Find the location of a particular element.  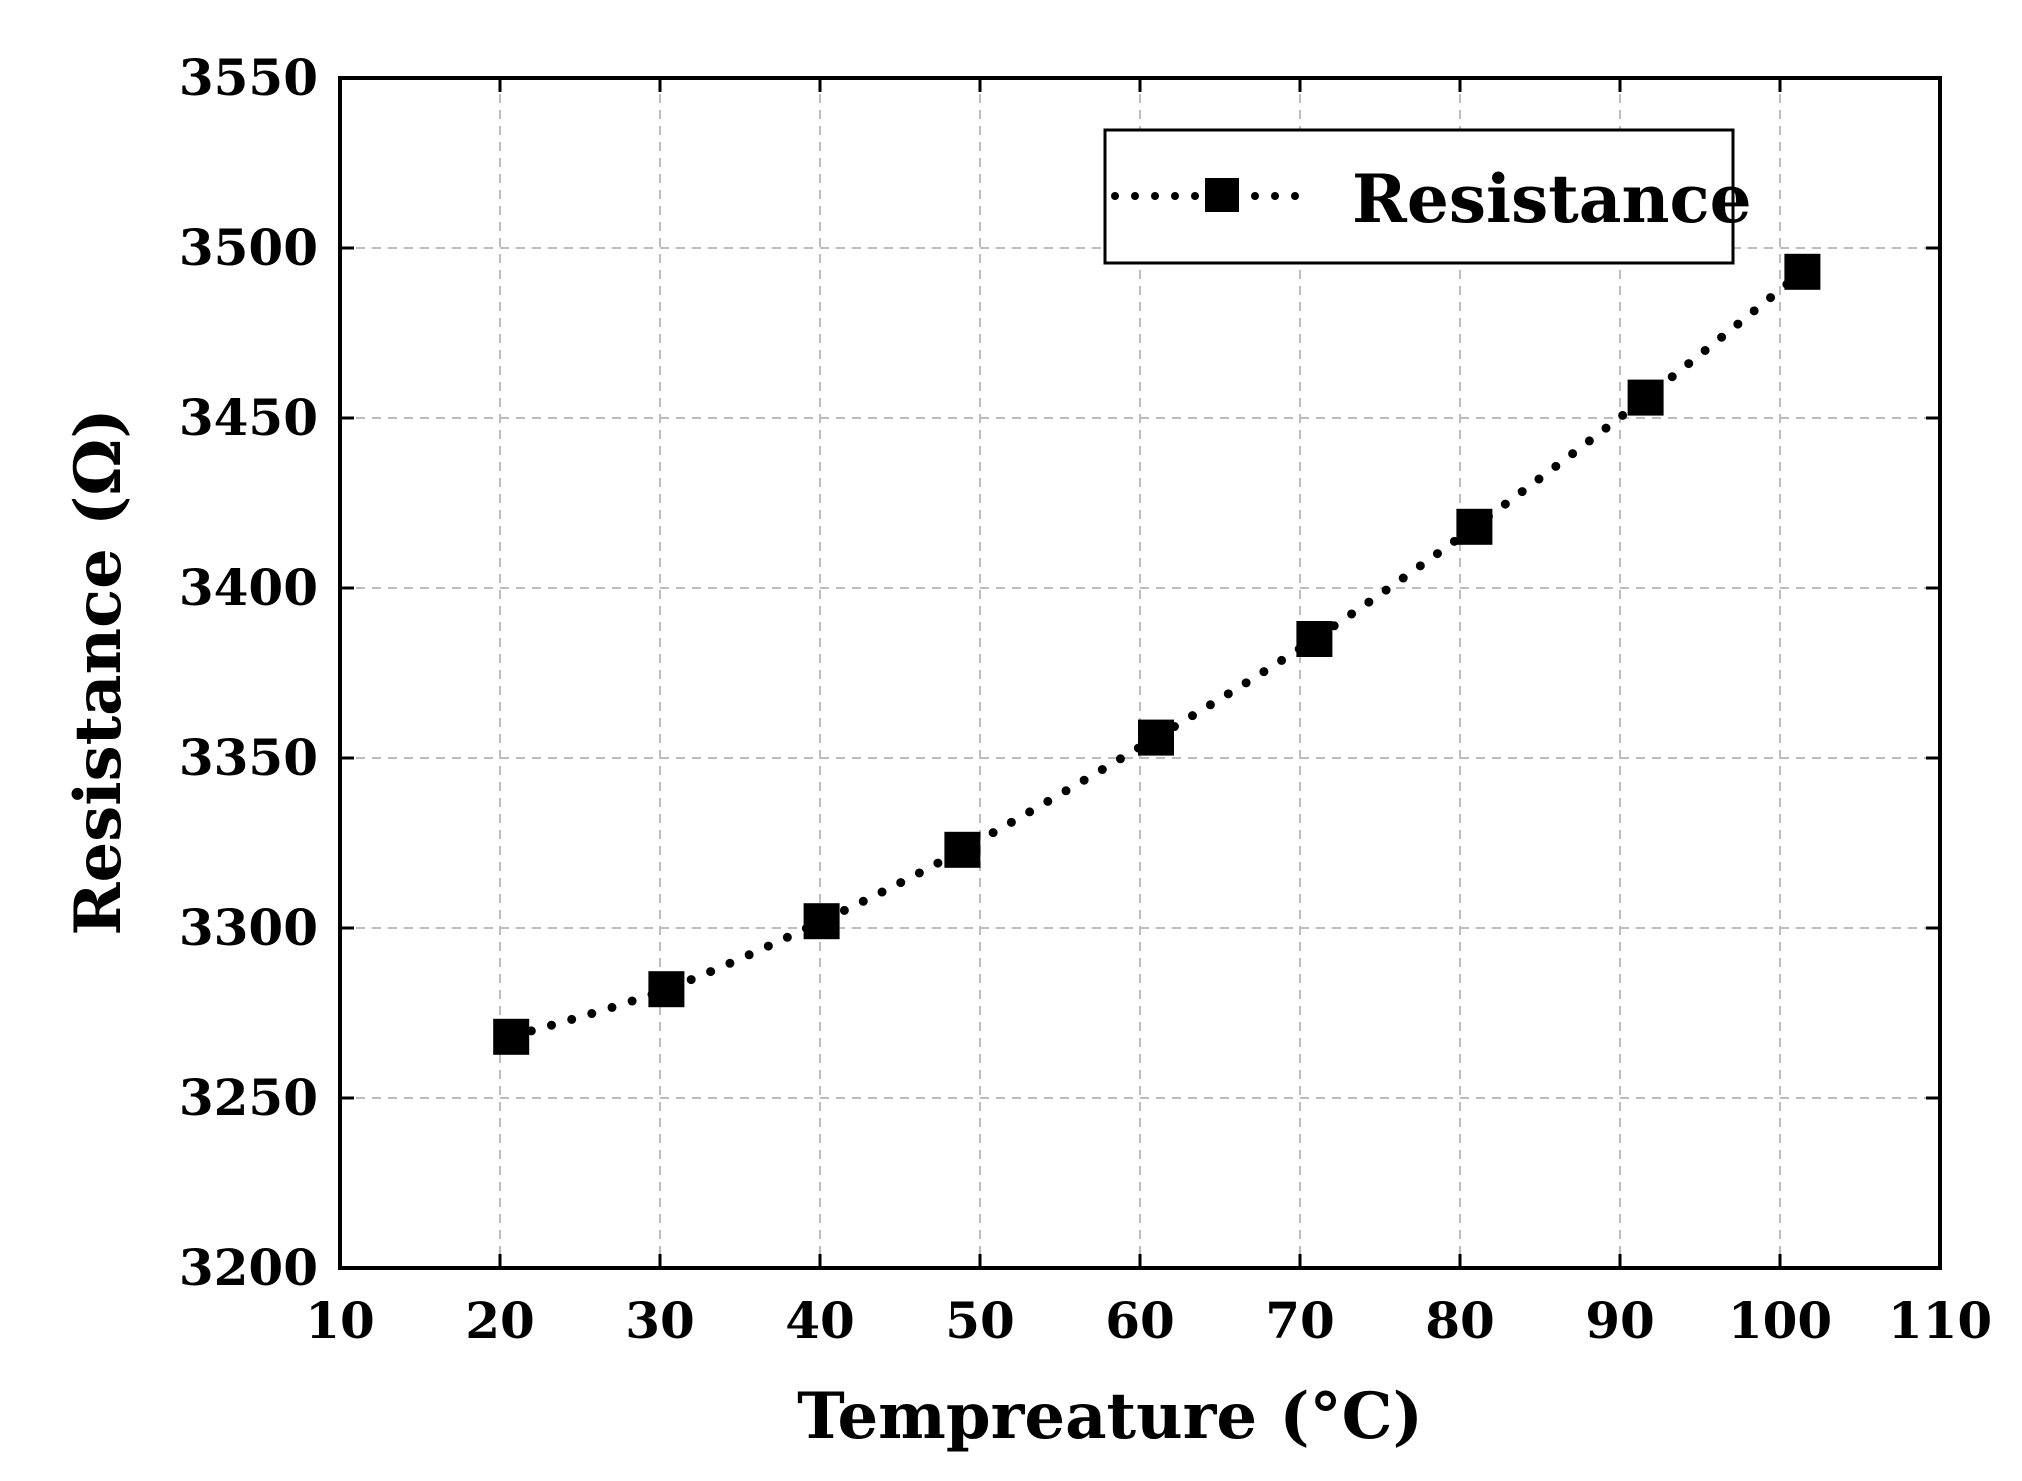

x-tick-label: 100 is located at coordinates (1780, 1320).